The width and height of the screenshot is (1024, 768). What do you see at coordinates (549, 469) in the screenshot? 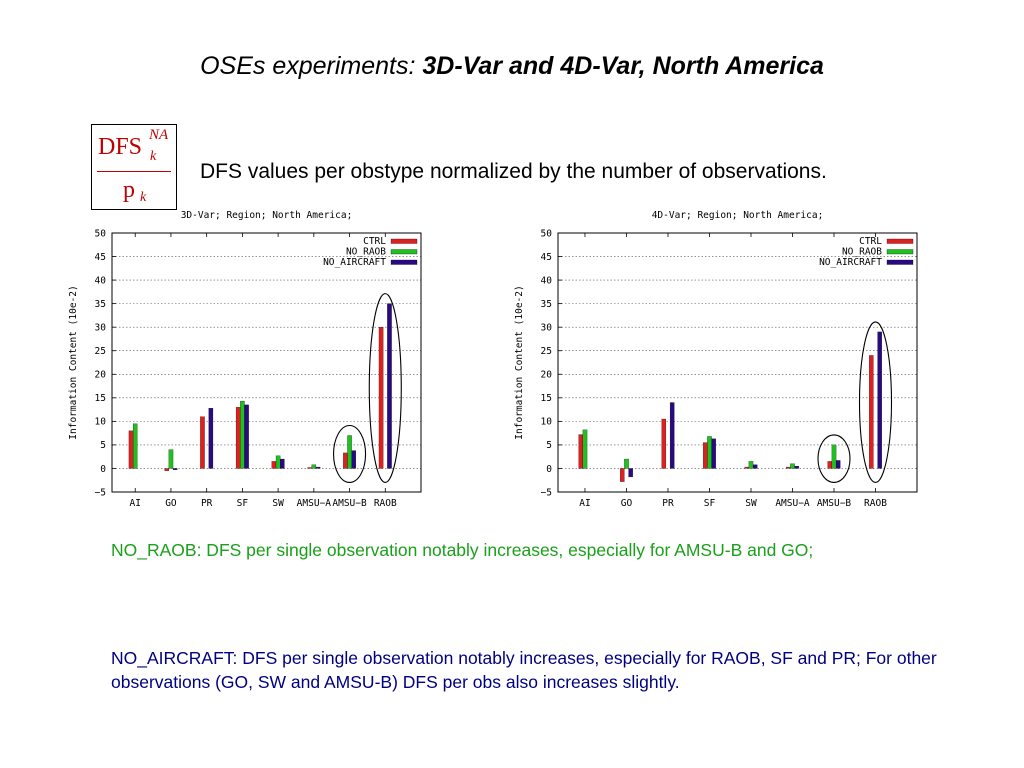
I see `c4d-ytick-label-0: 0` at bounding box center [549, 469].